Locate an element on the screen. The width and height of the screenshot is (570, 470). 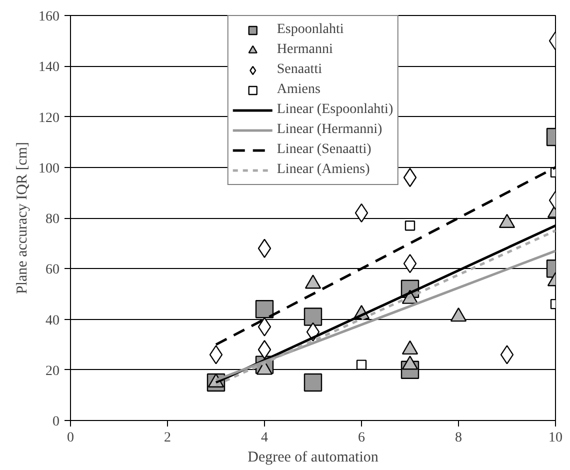
y-axis-title: Plane accuracy IQR [cm] is located at coordinates (22, 218).